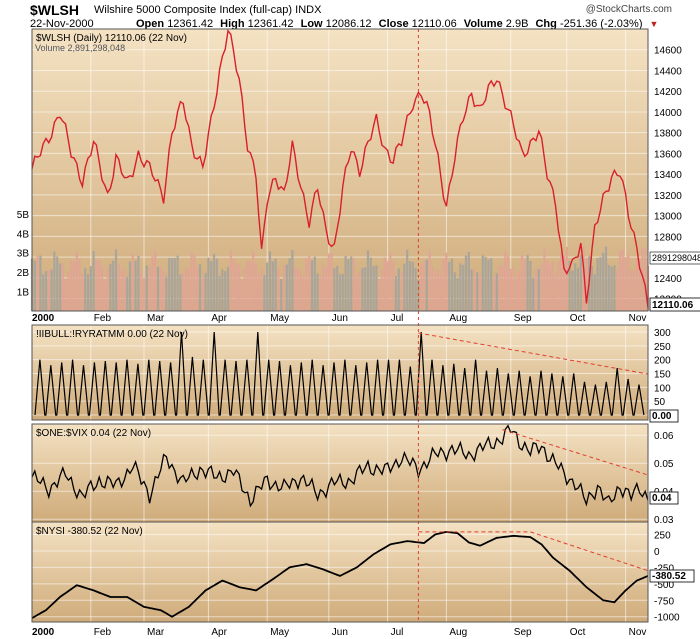  I want to click on change-value: -251.36 (-2.03%), so click(601, 24).